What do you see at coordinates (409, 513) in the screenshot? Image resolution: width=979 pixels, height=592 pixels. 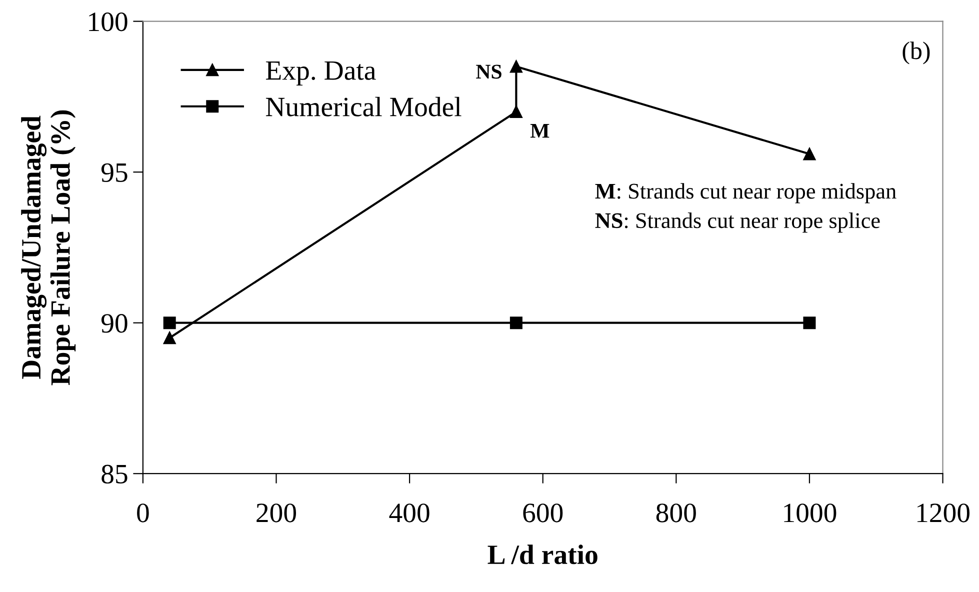 I see `x-tick-label: 400` at bounding box center [409, 513].